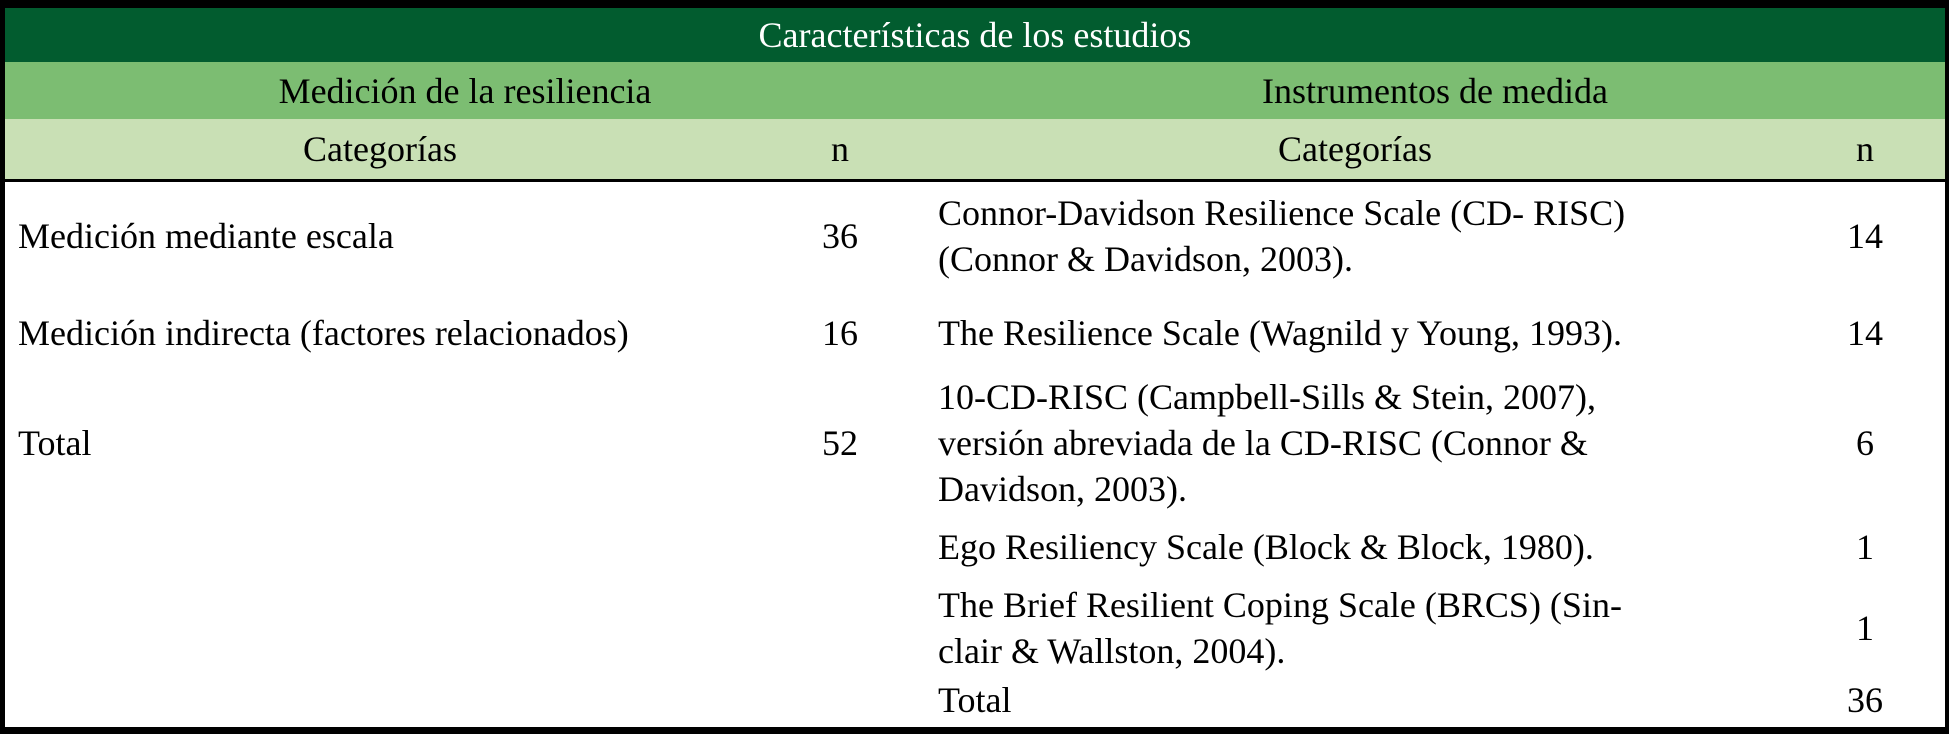 The image size is (1949, 737). What do you see at coordinates (55, 442) in the screenshot?
I see `left-category-cell: Total` at bounding box center [55, 442].